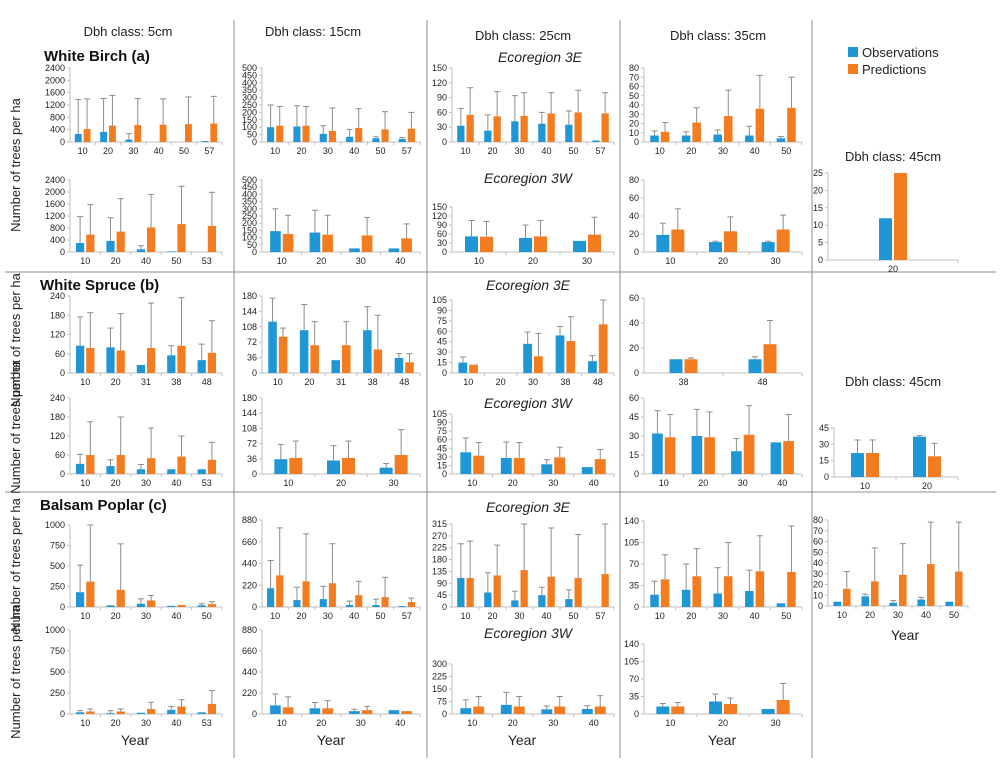  What do you see at coordinates (900, 52) in the screenshot?
I see `legend-label-observations: Observations` at bounding box center [900, 52].